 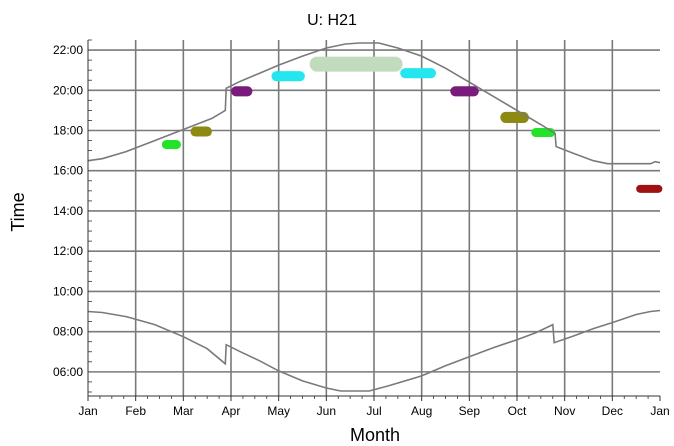 What do you see at coordinates (612, 411) in the screenshot?
I see `x-tick-label: Dec` at bounding box center [612, 411].